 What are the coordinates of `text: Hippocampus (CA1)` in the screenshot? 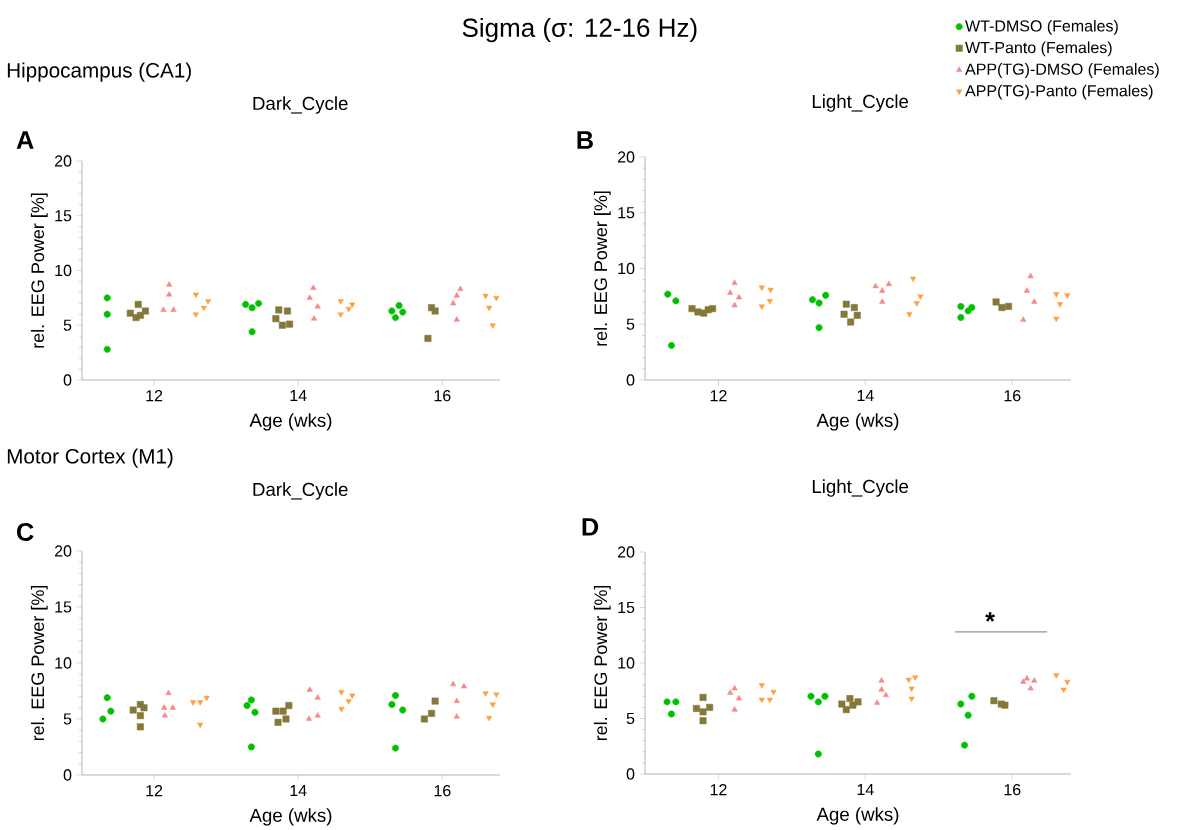 It's located at (99, 72).